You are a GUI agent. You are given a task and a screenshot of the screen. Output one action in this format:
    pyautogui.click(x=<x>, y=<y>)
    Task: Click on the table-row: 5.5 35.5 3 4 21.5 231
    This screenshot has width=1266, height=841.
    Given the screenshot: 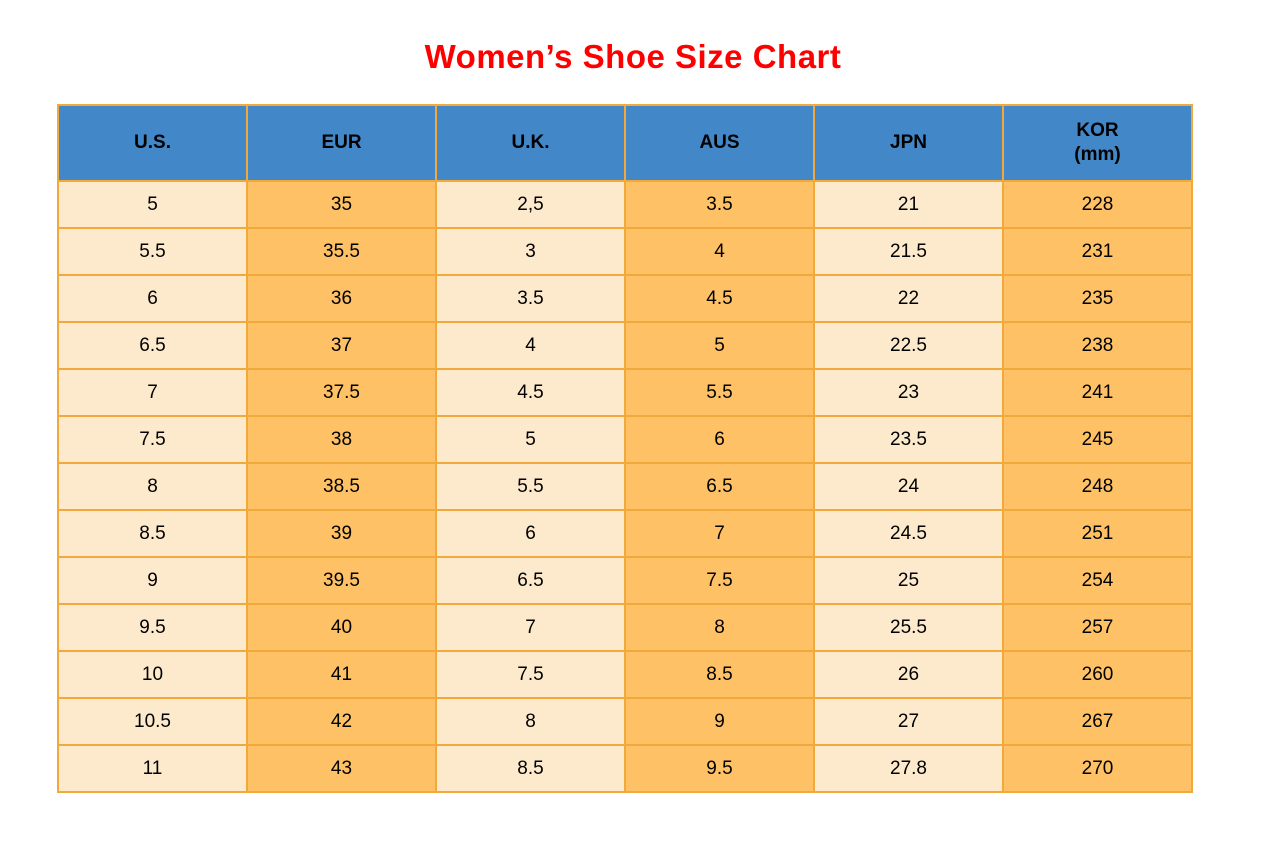 What is the action you would take?
    pyautogui.click(x=625, y=251)
    